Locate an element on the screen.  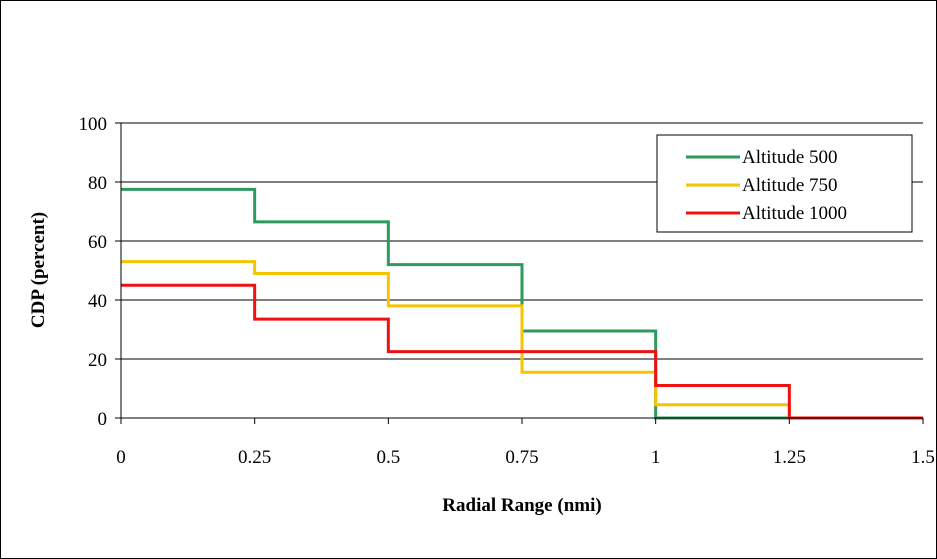
y-tick-label: 100 is located at coordinates (93, 124).